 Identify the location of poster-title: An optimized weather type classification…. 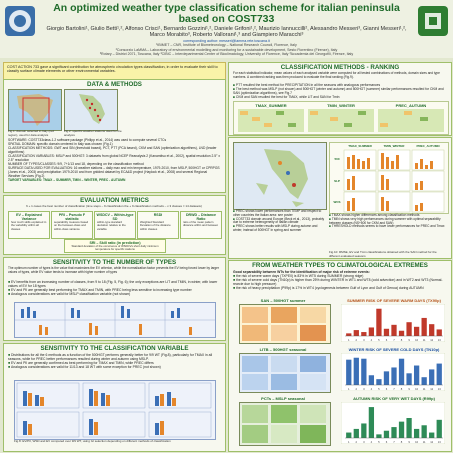
(226, 13).